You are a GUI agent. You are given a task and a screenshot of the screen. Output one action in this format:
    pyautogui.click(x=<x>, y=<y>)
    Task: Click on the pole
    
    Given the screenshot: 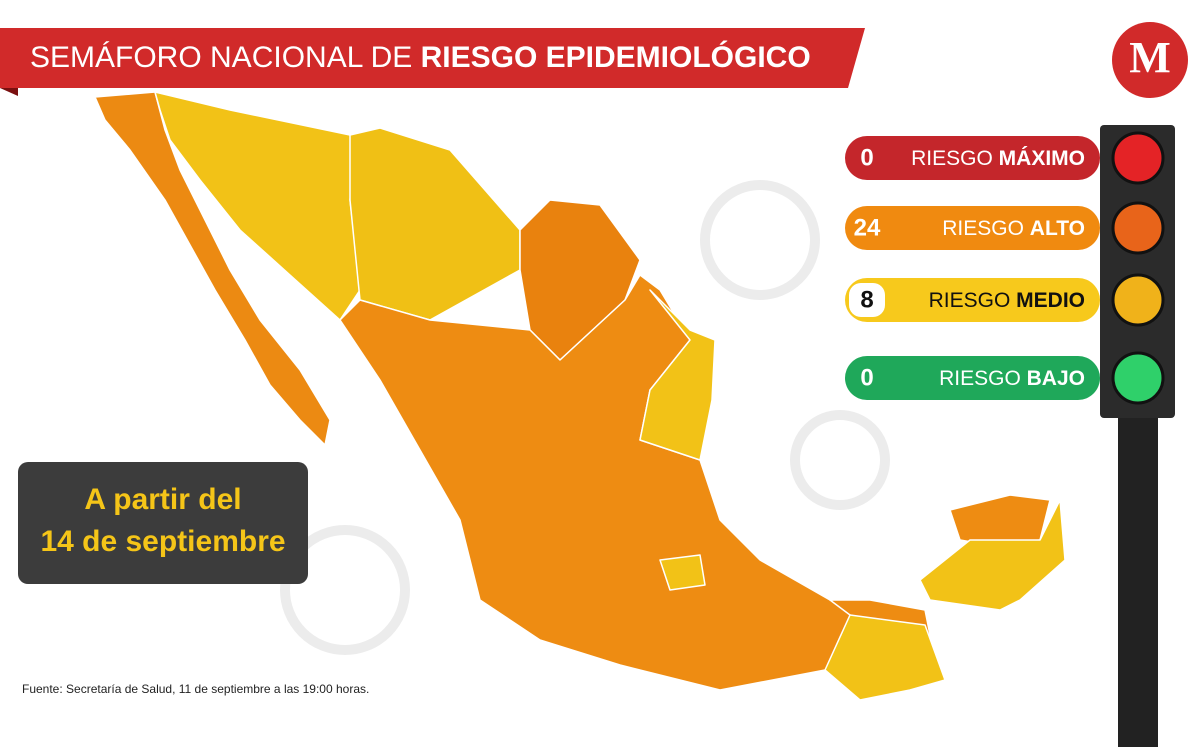 What is the action you would take?
    pyautogui.click(x=1138, y=573)
    